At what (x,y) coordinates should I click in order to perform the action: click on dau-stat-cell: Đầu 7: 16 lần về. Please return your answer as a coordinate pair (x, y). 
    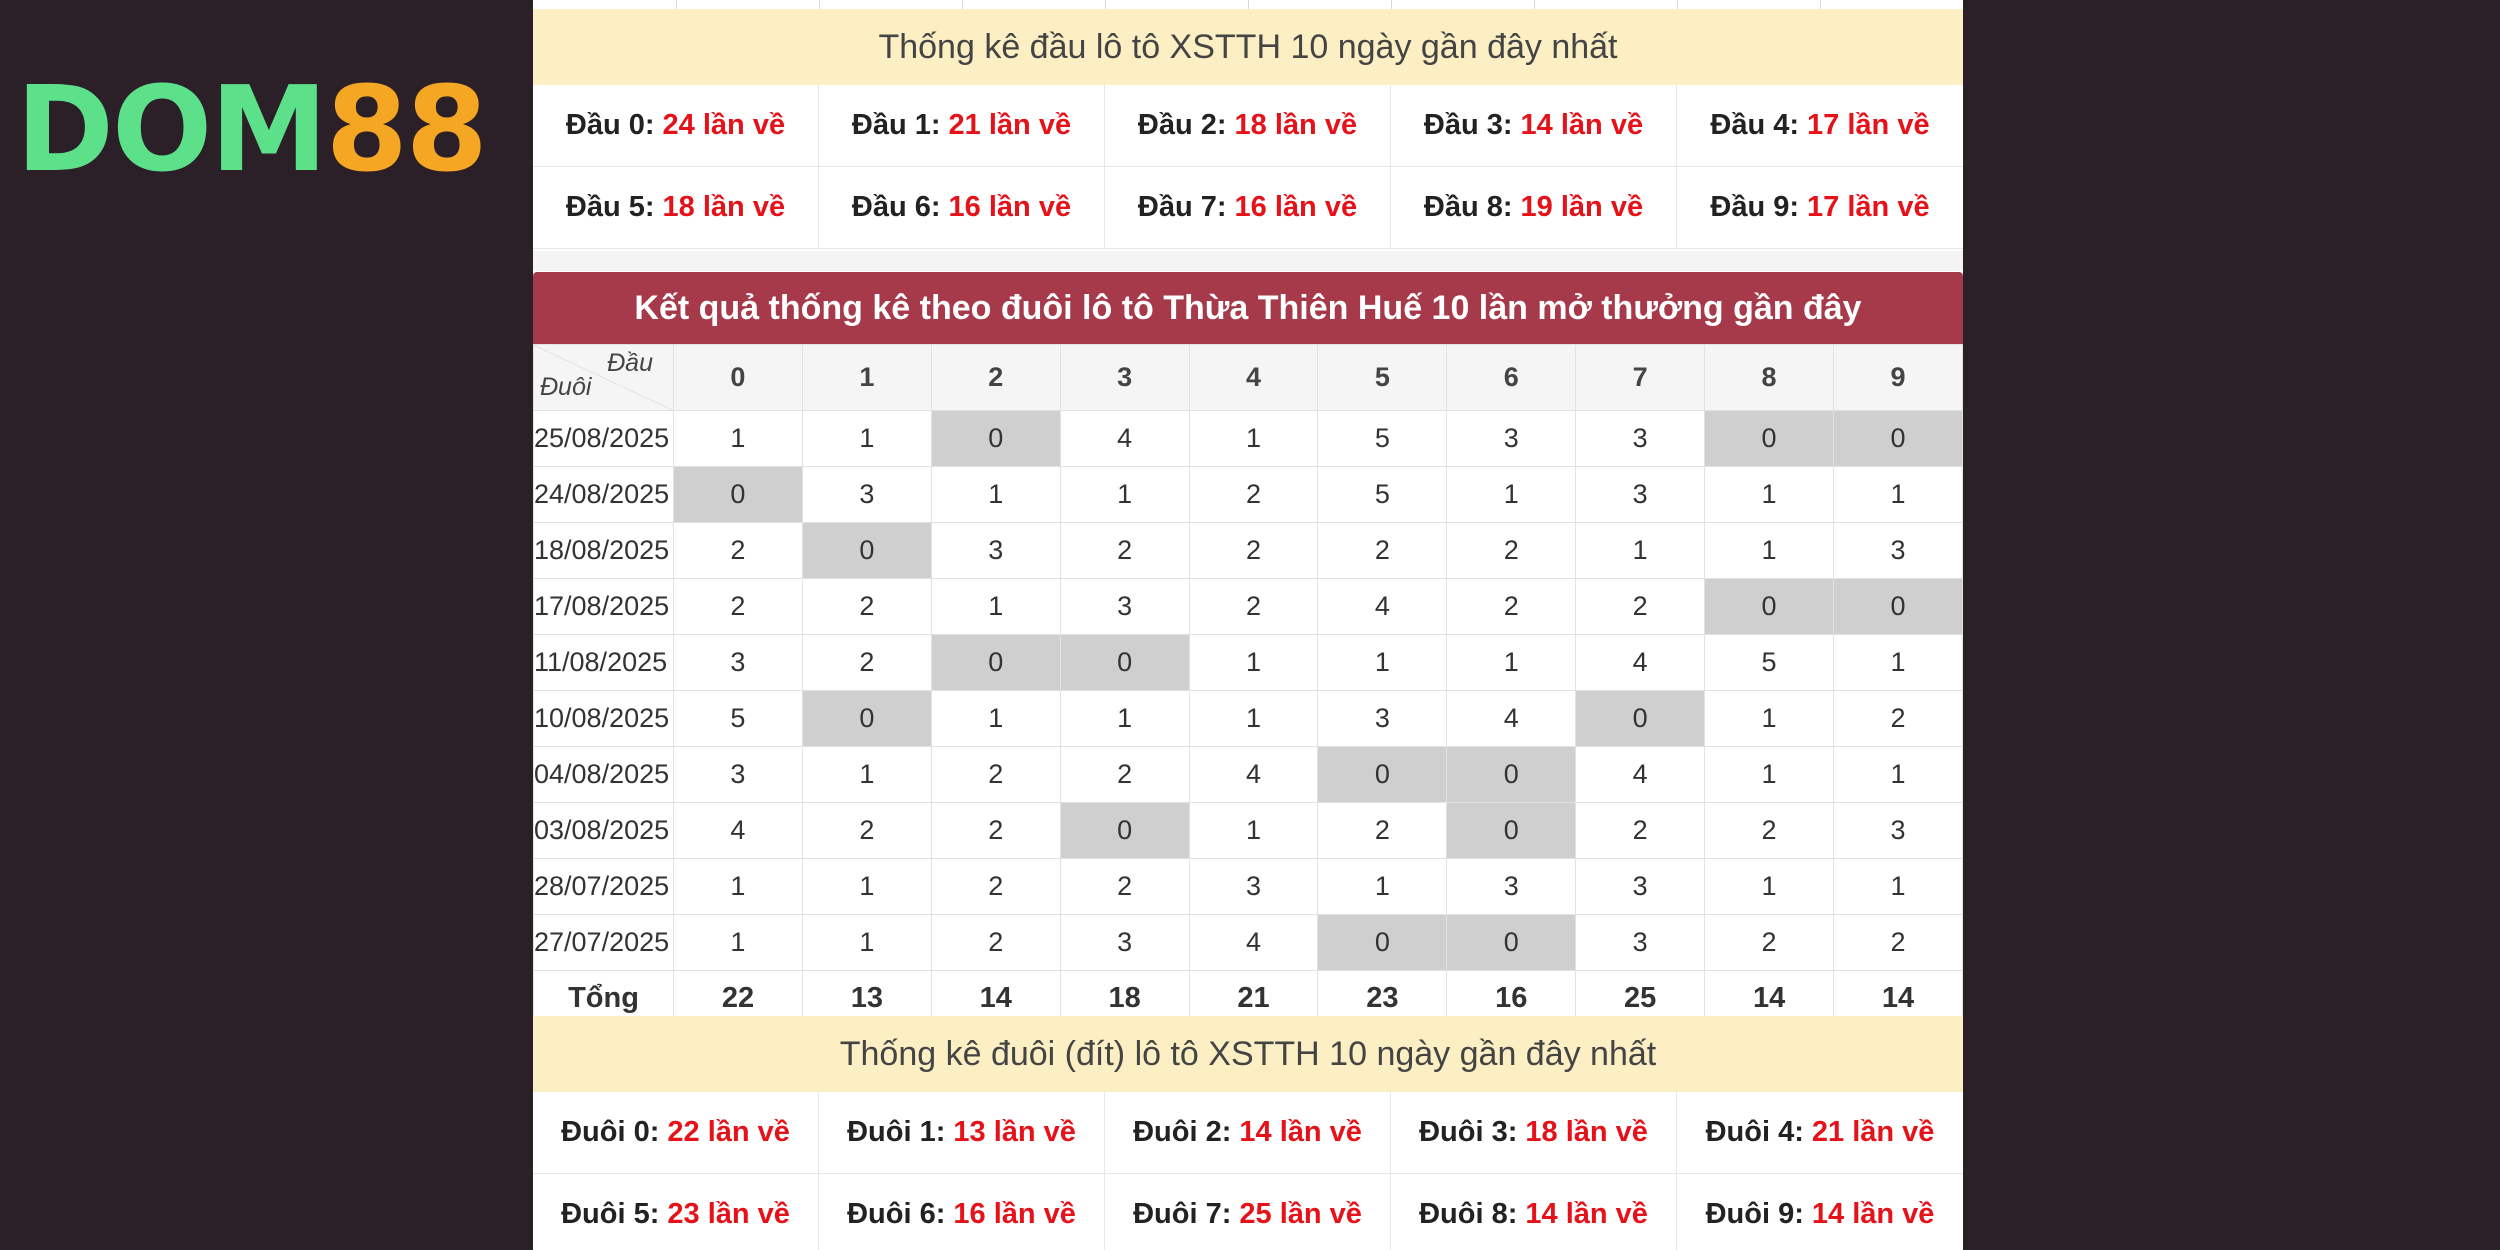
    Looking at the image, I should click on (1248, 208).